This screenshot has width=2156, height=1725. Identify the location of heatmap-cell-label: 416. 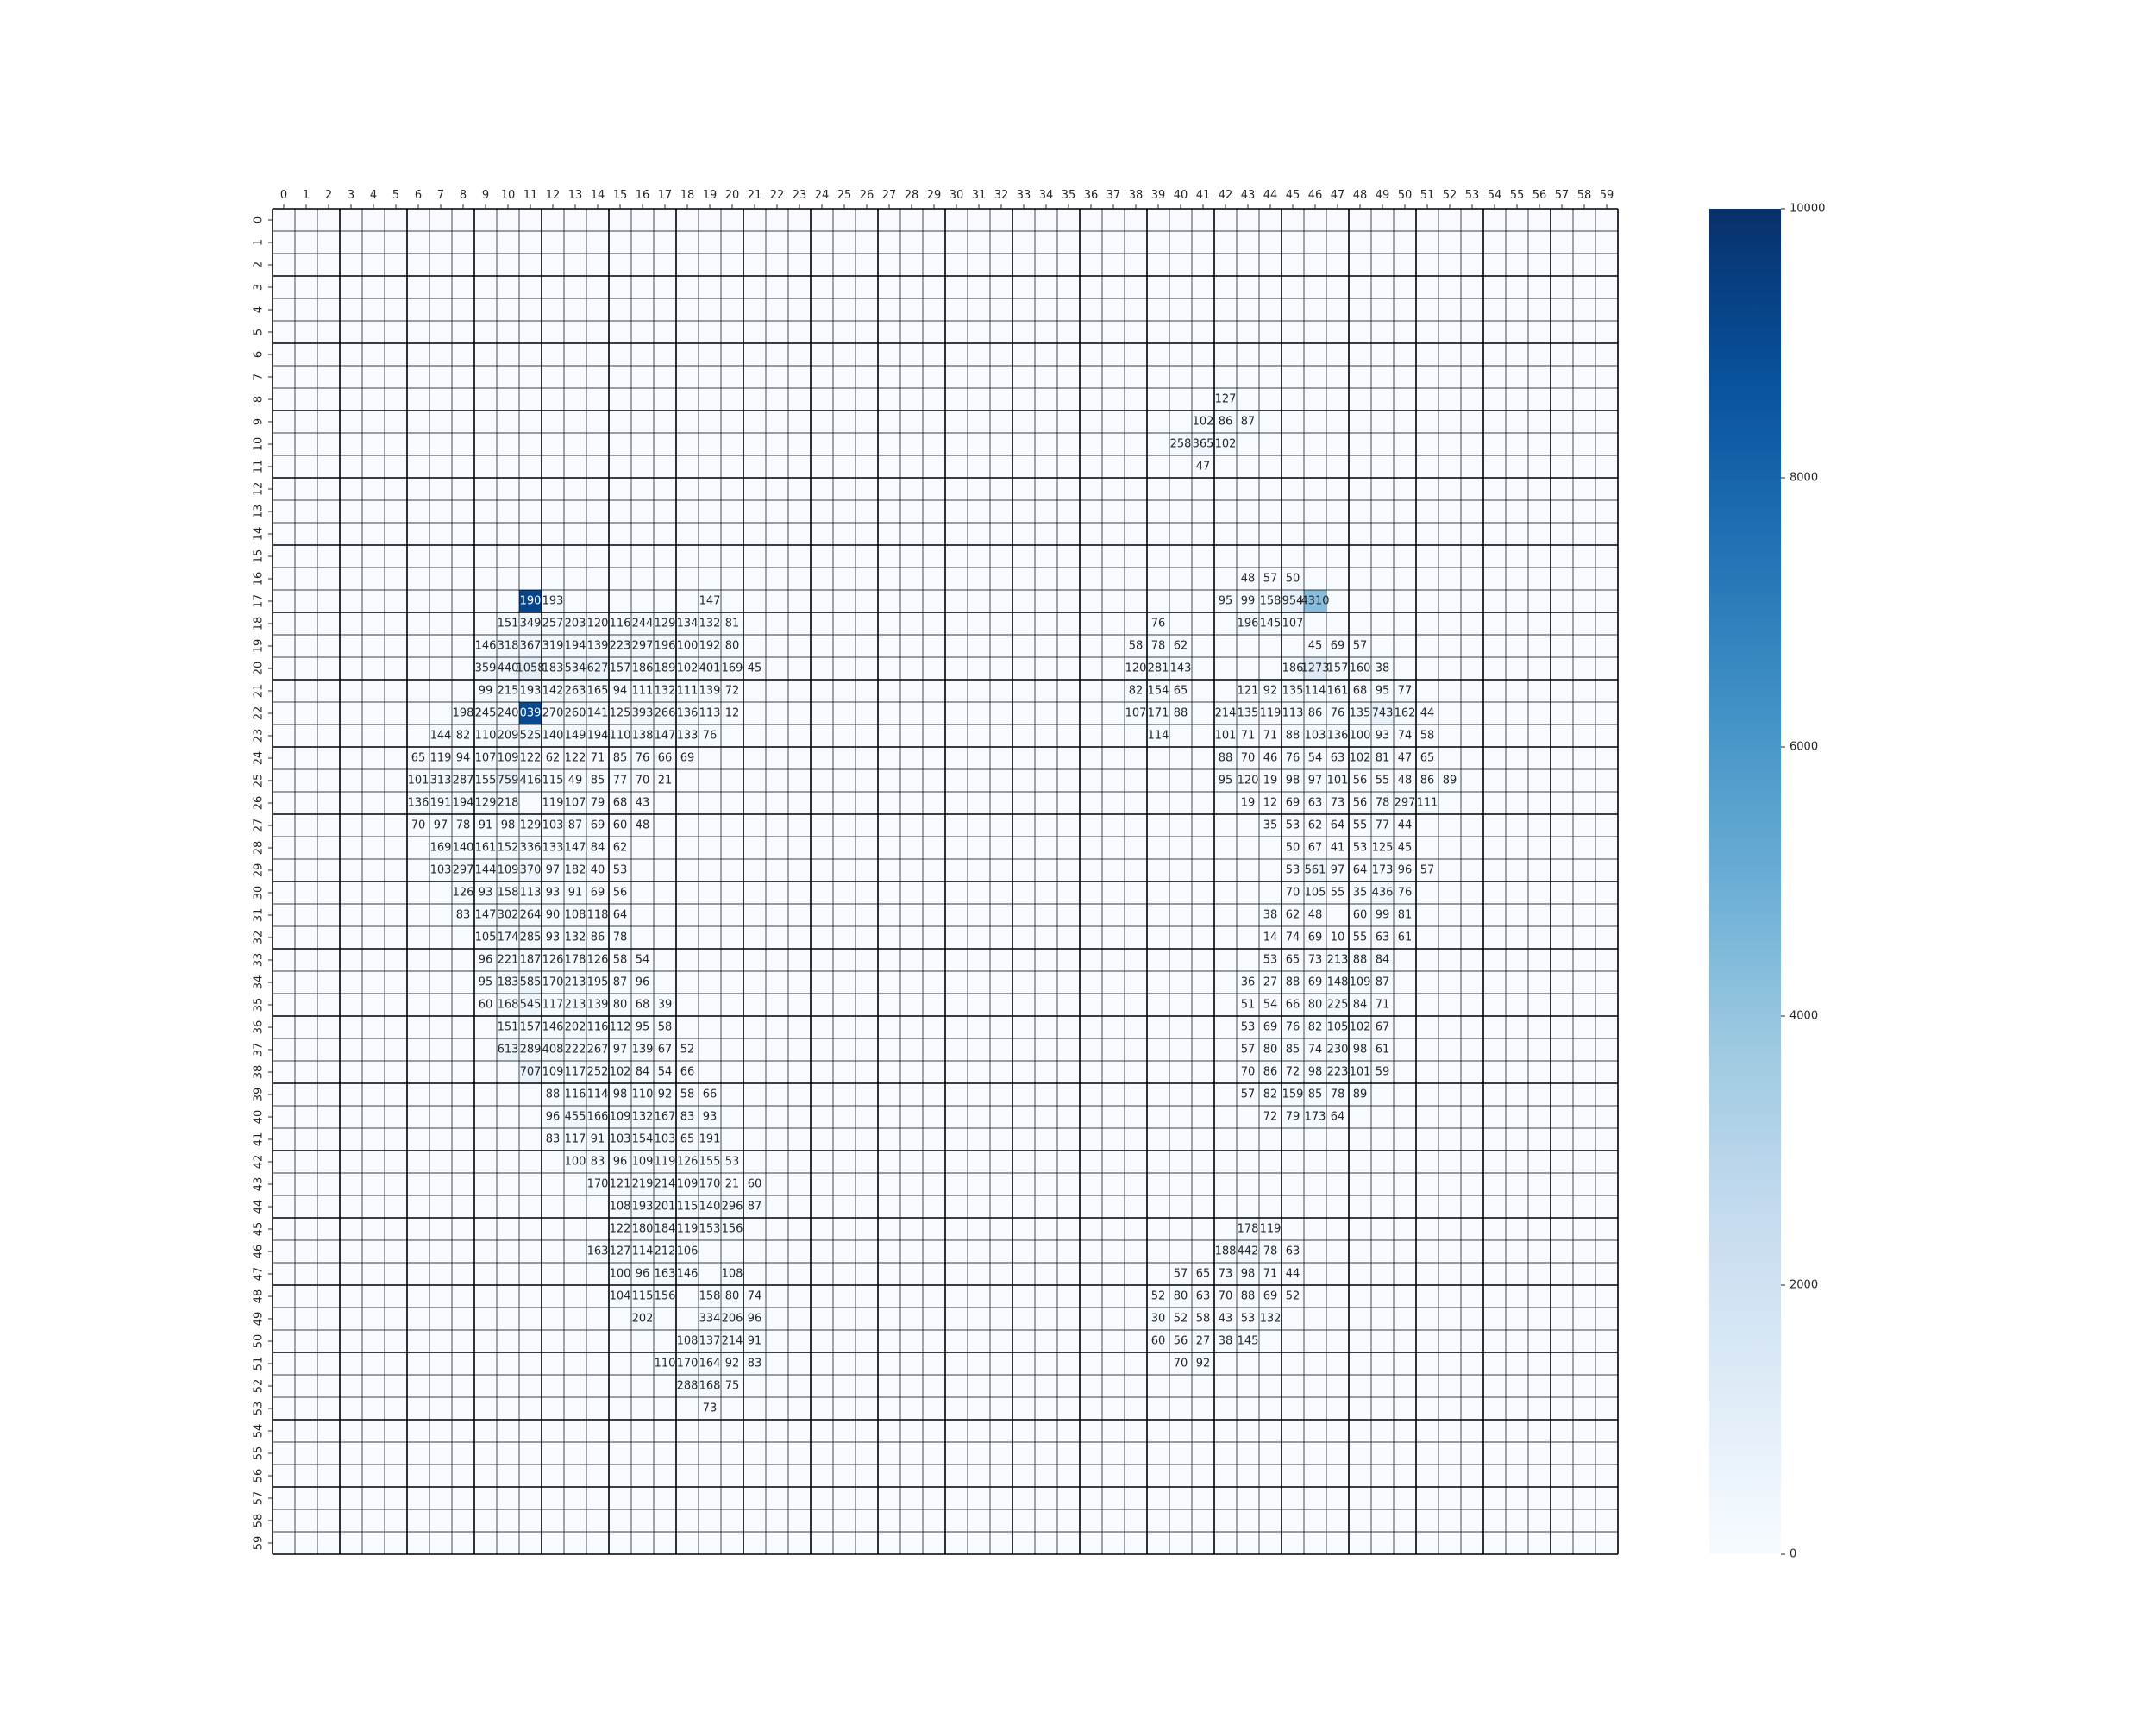
(531, 781).